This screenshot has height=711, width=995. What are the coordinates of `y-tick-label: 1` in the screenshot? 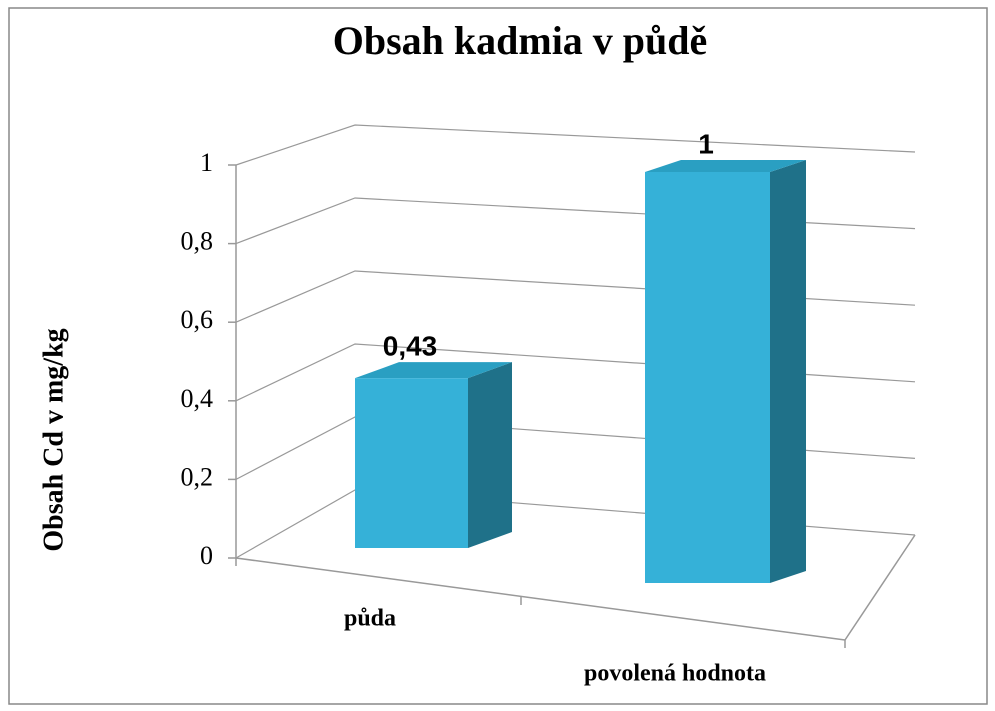 It's located at (206, 162).